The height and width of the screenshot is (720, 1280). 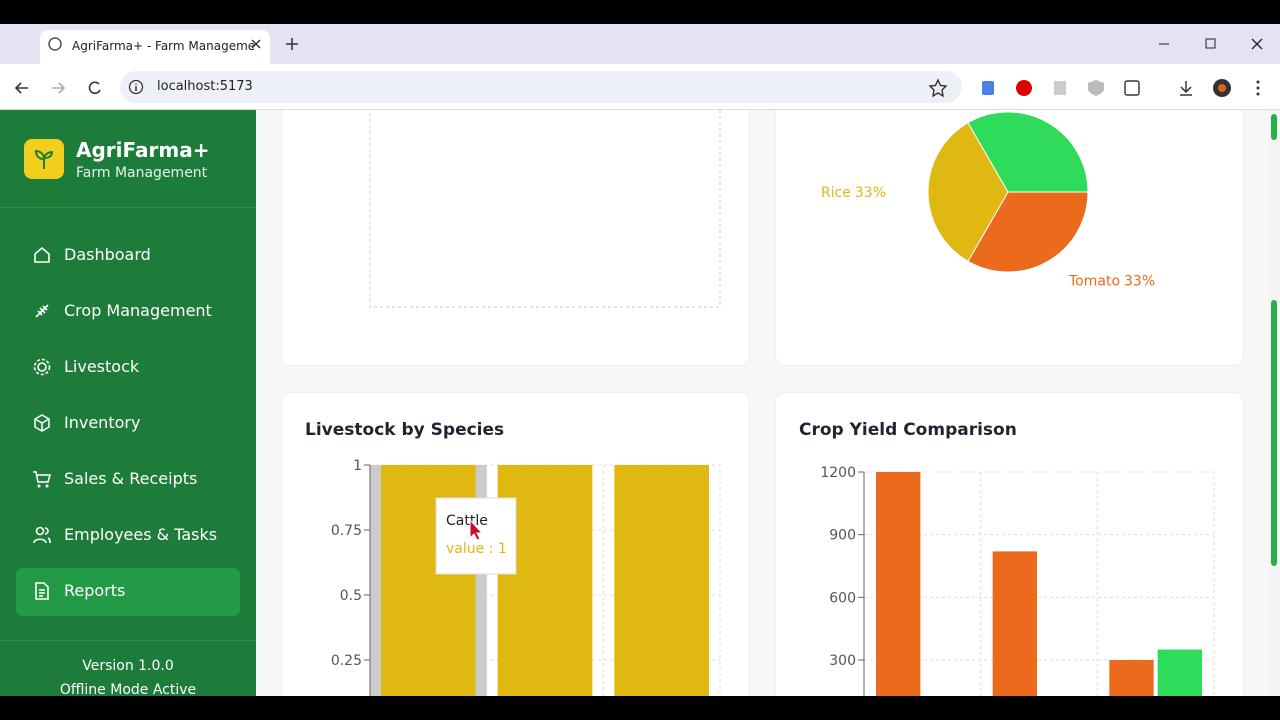 What do you see at coordinates (155, 47) in the screenshot?
I see `browser-tab: AgriFarma+ - Farm Manageme` at bounding box center [155, 47].